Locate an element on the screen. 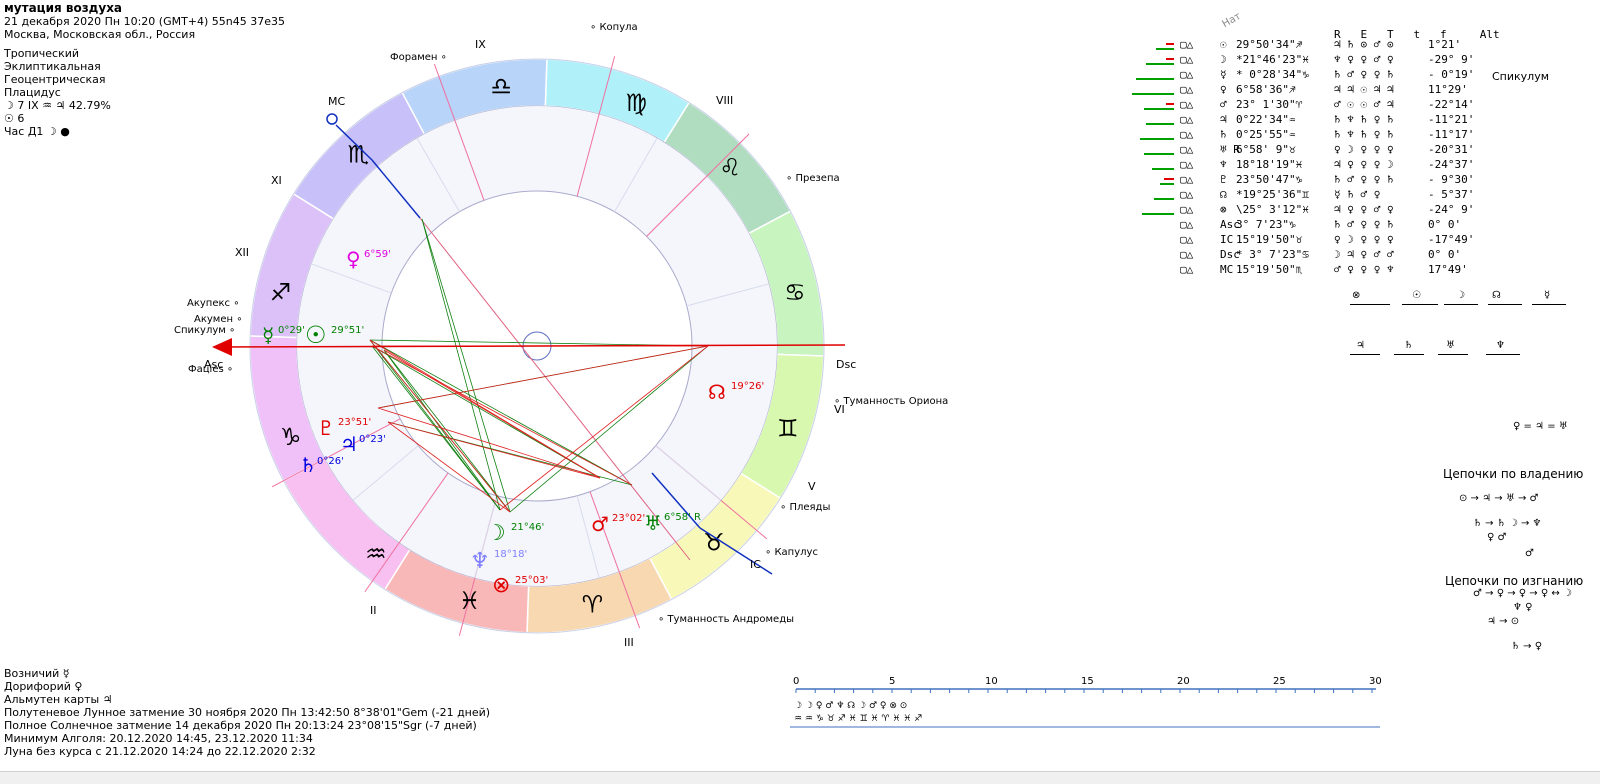  table-row: ▢△ ♇ 23°50'47"♑ ♄ ♂ ♀ ♀ ♄ - 9°30' is located at coordinates (1330, 180).